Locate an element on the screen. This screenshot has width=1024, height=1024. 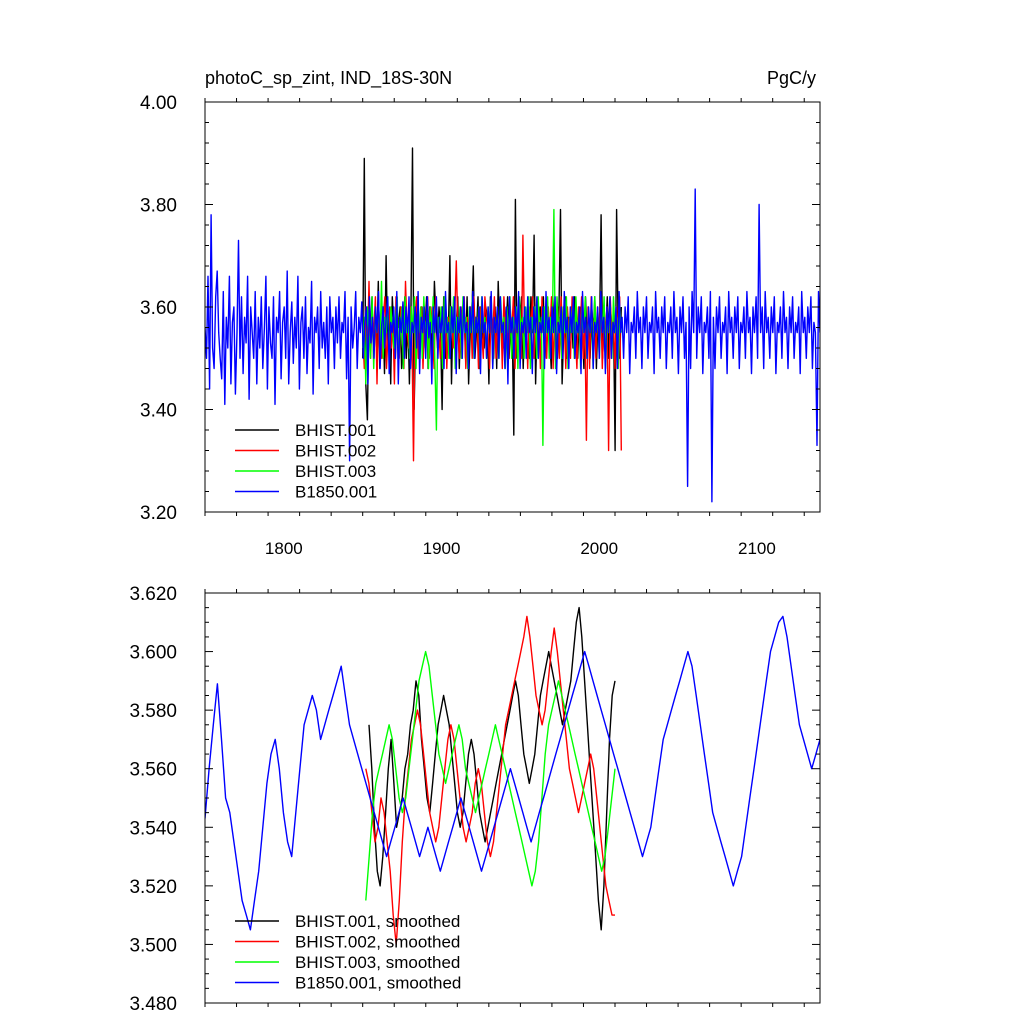
legend-label: BHIST.001 is located at coordinates (335, 430).